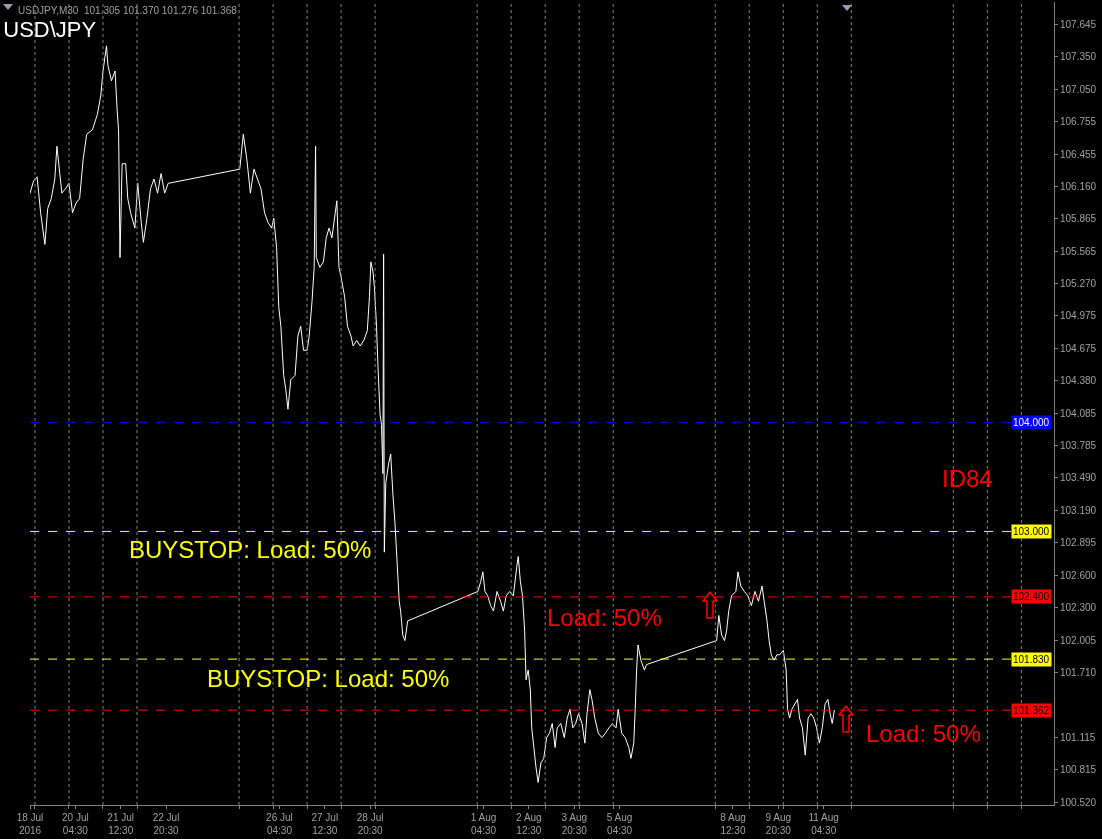 The image size is (1102, 839). I want to click on chart-subtitle: USDJPY,M30 101.305 101.370 101.276 101.368, so click(128, 10).